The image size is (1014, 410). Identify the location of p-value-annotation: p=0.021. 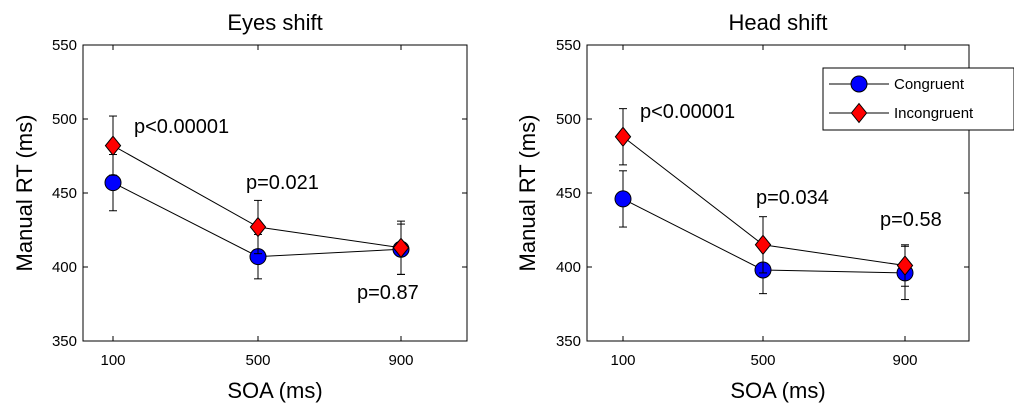
(282, 183).